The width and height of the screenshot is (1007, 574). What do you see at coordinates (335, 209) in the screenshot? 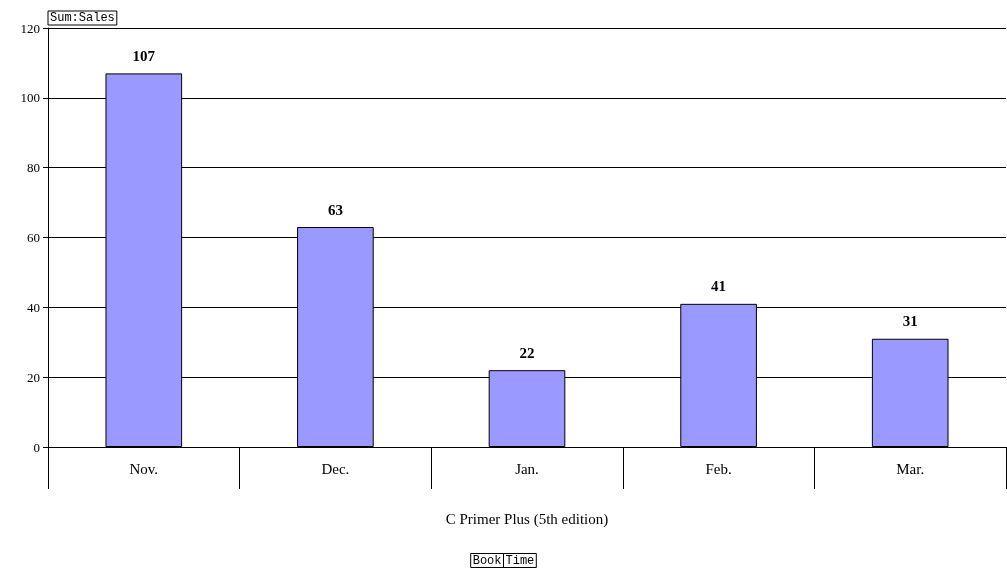
I see `data-label: 63` at bounding box center [335, 209].